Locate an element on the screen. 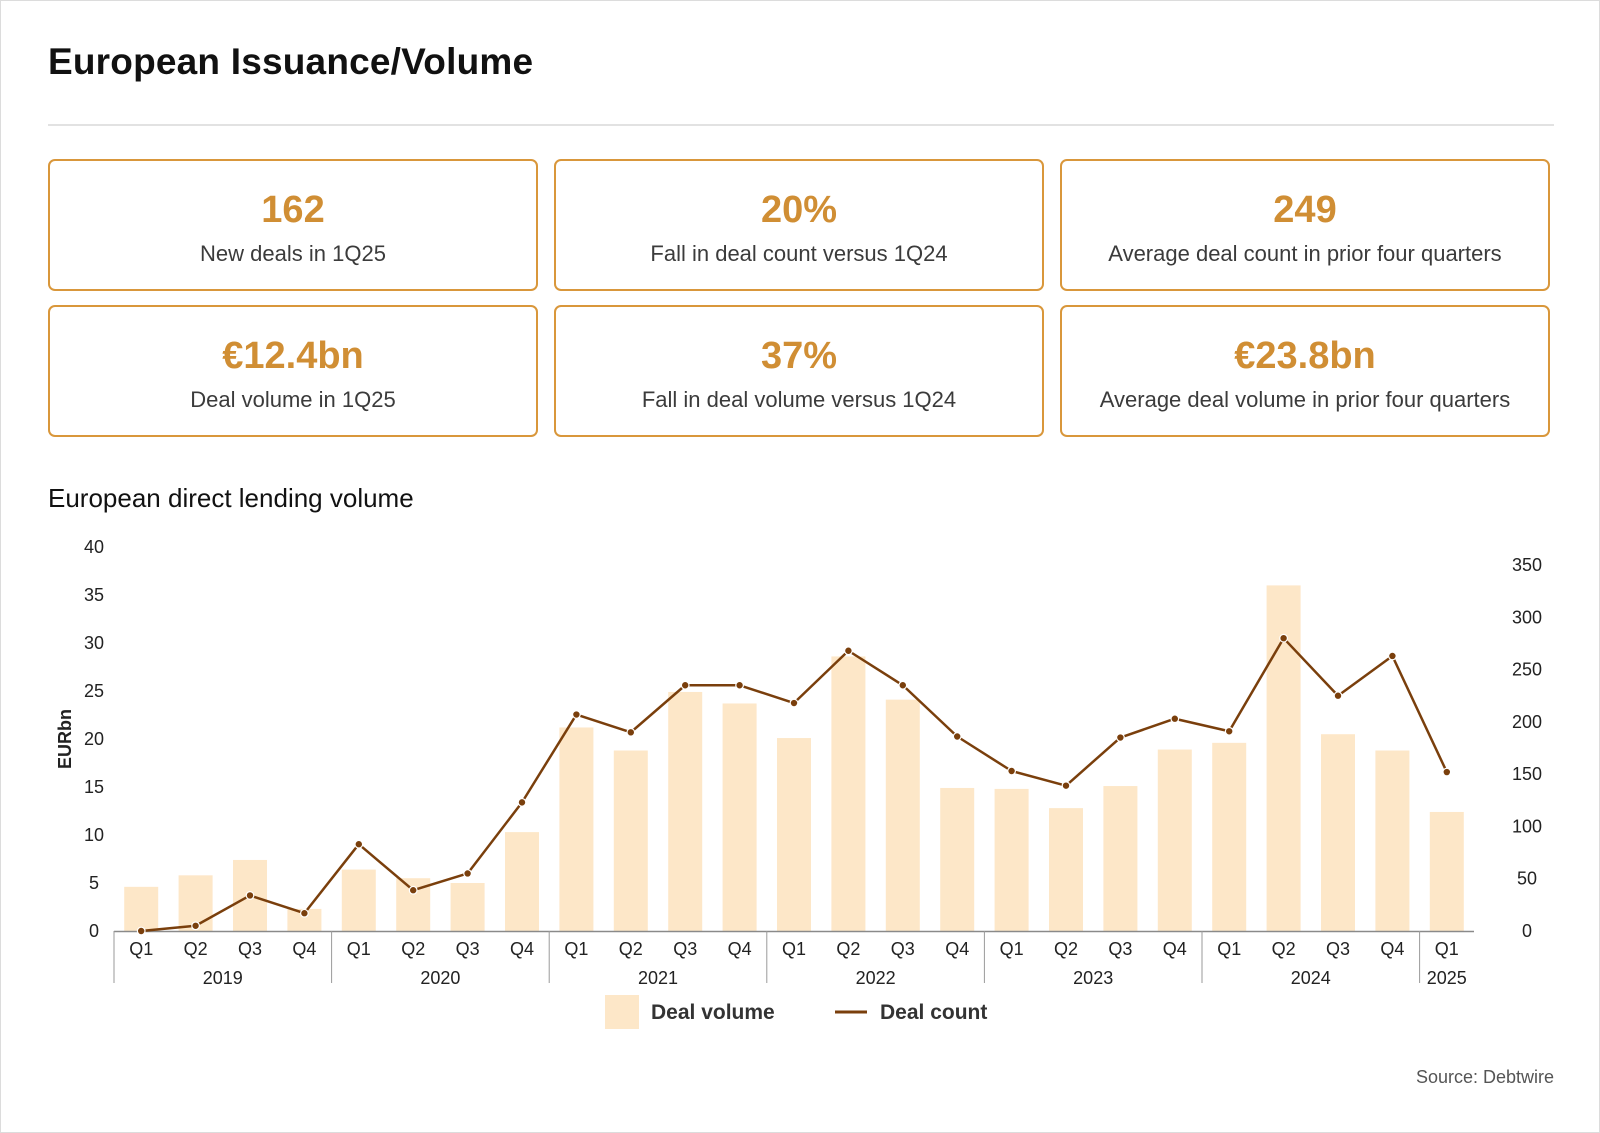 Image resolution: width=1600 pixels, height=1133 pixels. y2-tick-label: 250 is located at coordinates (1527, 670).